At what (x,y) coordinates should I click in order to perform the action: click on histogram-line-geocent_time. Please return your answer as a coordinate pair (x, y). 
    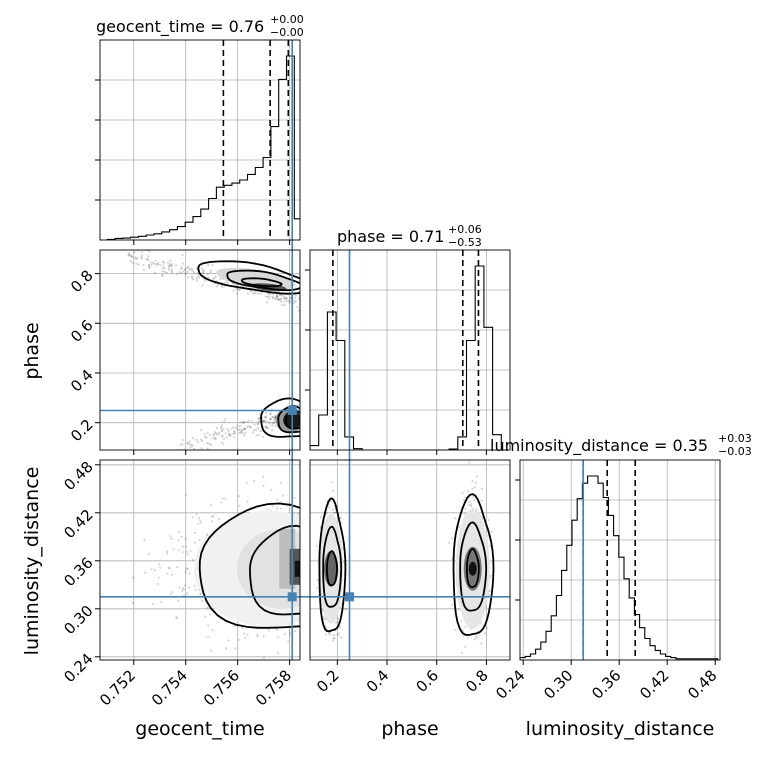
    Looking at the image, I should click on (203, 147).